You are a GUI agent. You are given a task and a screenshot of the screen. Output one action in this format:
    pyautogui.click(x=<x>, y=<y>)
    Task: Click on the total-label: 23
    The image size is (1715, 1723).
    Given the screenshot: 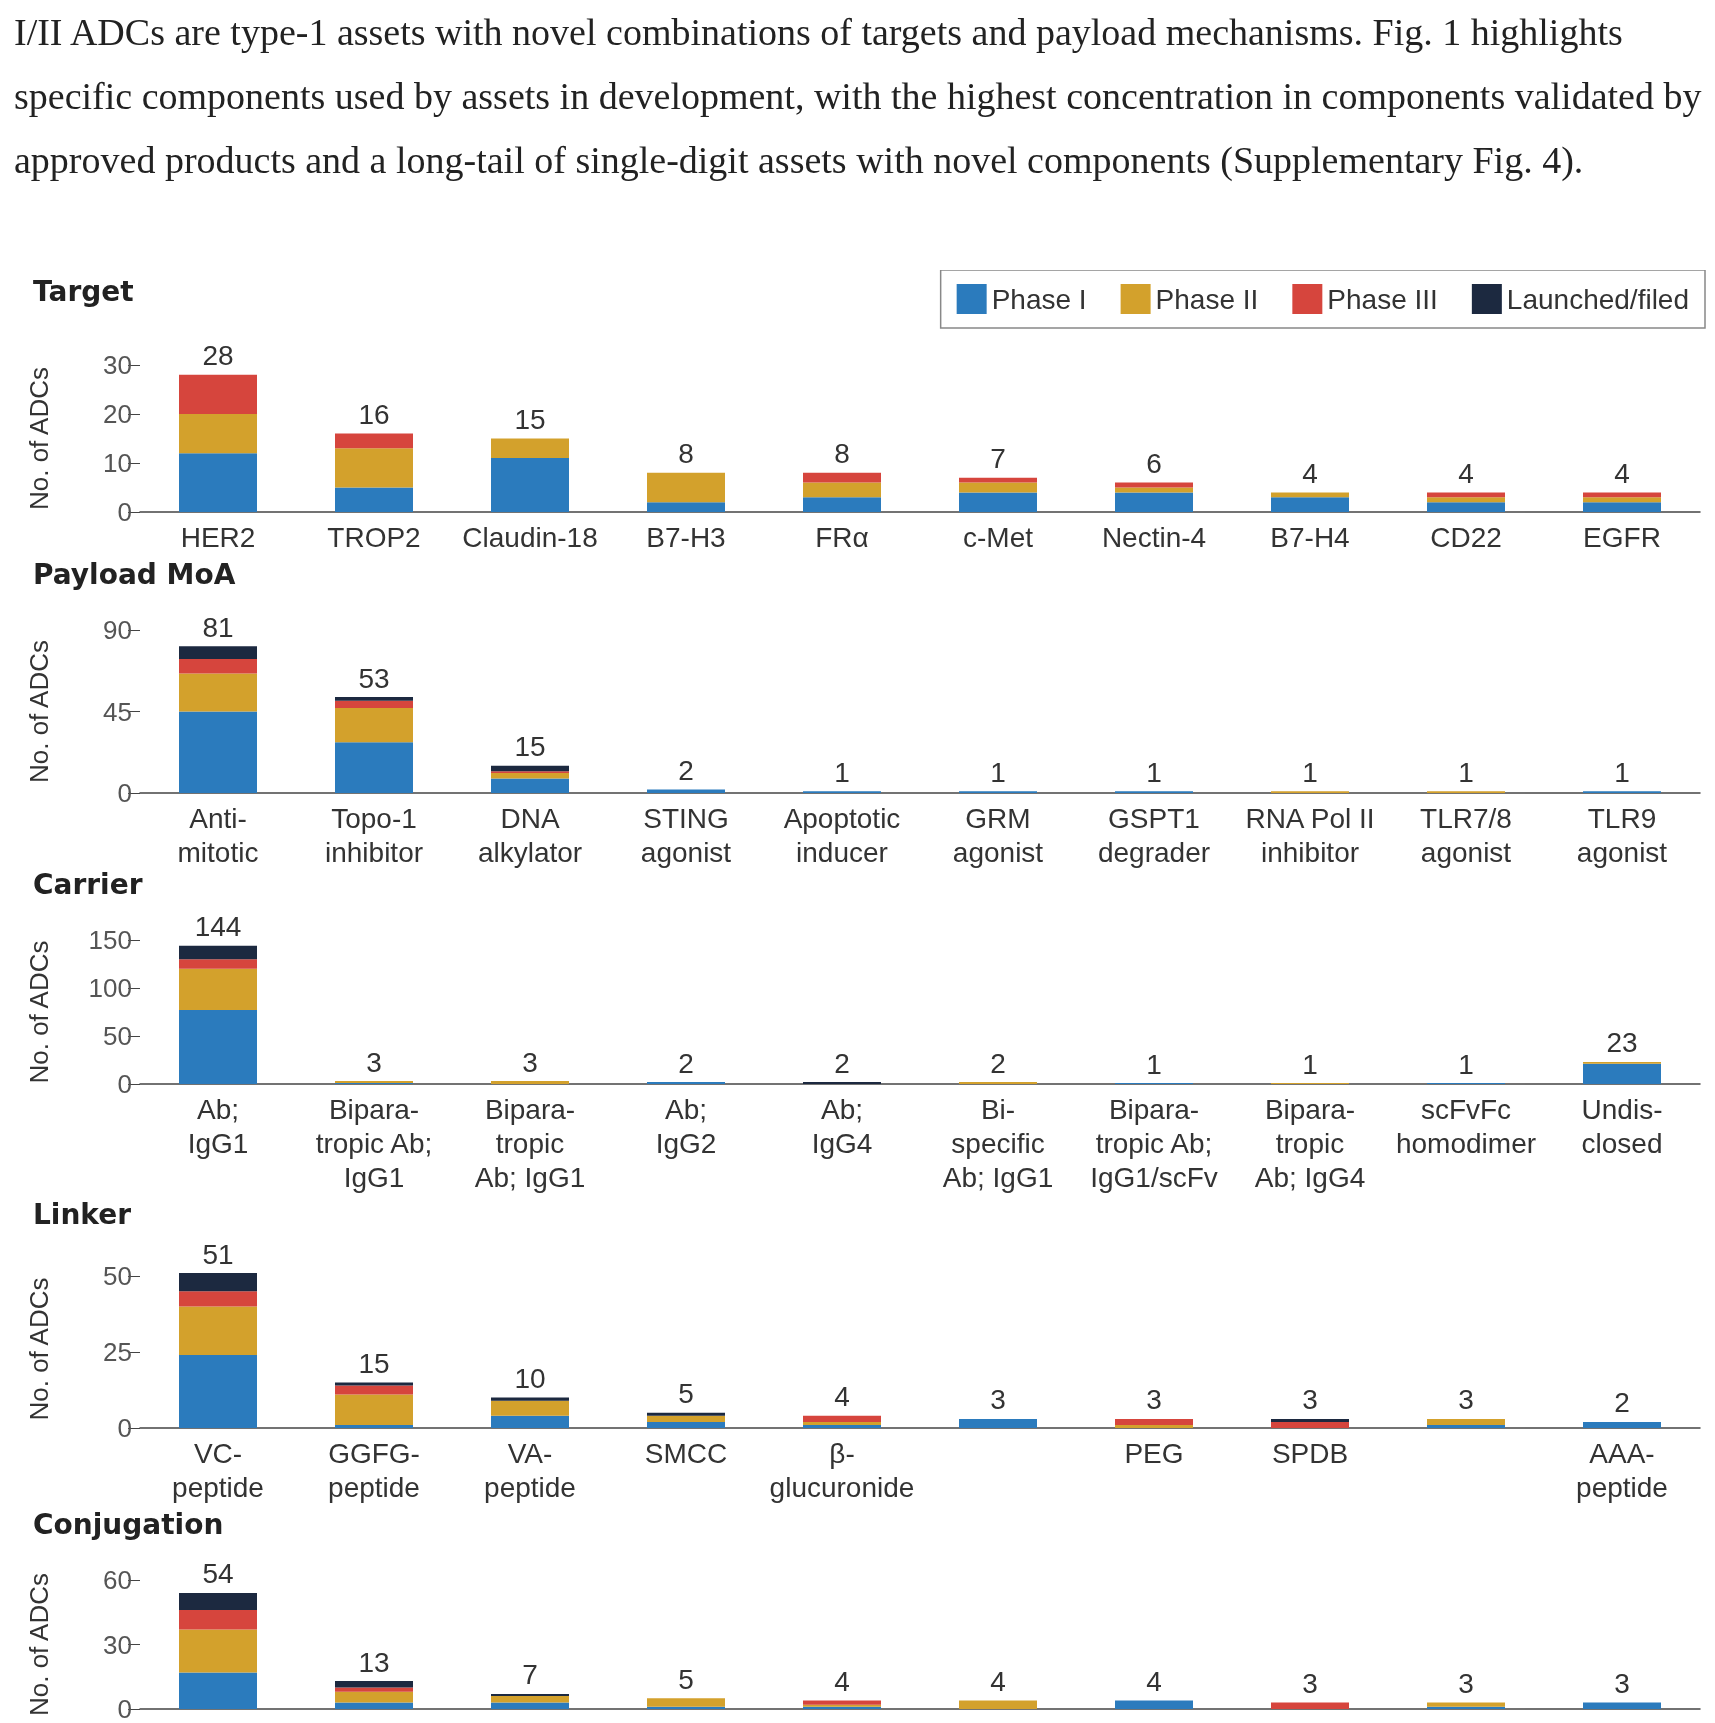 What is the action you would take?
    pyautogui.click(x=1622, y=1043)
    